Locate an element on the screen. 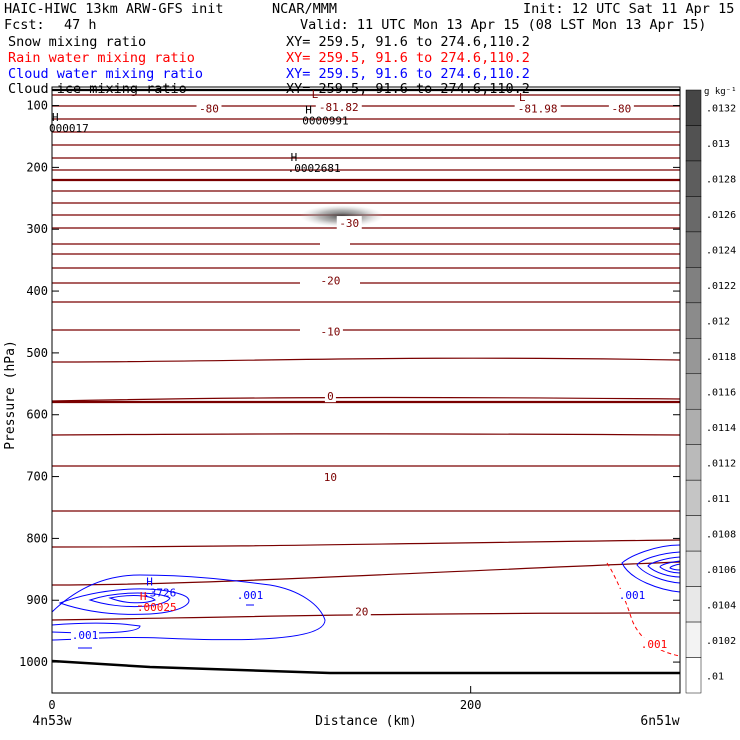 Image resolution: width=740 pixels, height=740 pixels. colorbar-tick-label: .011 is located at coordinates (718, 499).